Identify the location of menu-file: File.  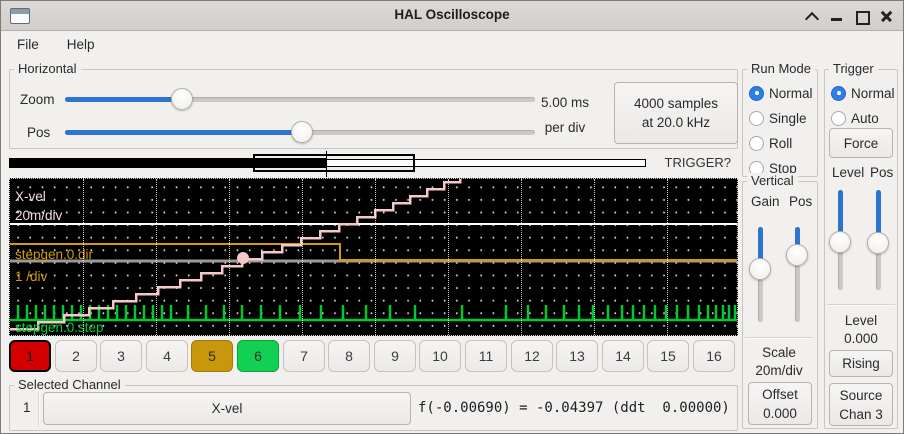
(28, 44).